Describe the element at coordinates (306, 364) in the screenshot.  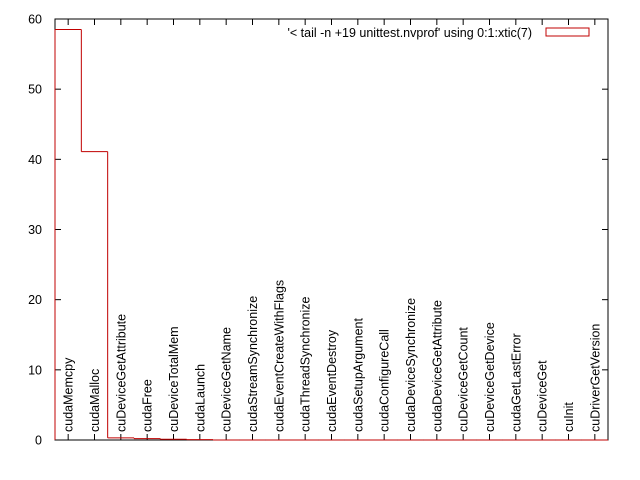
I see `x-tick-label: cudaThreadSynchronize` at that location.